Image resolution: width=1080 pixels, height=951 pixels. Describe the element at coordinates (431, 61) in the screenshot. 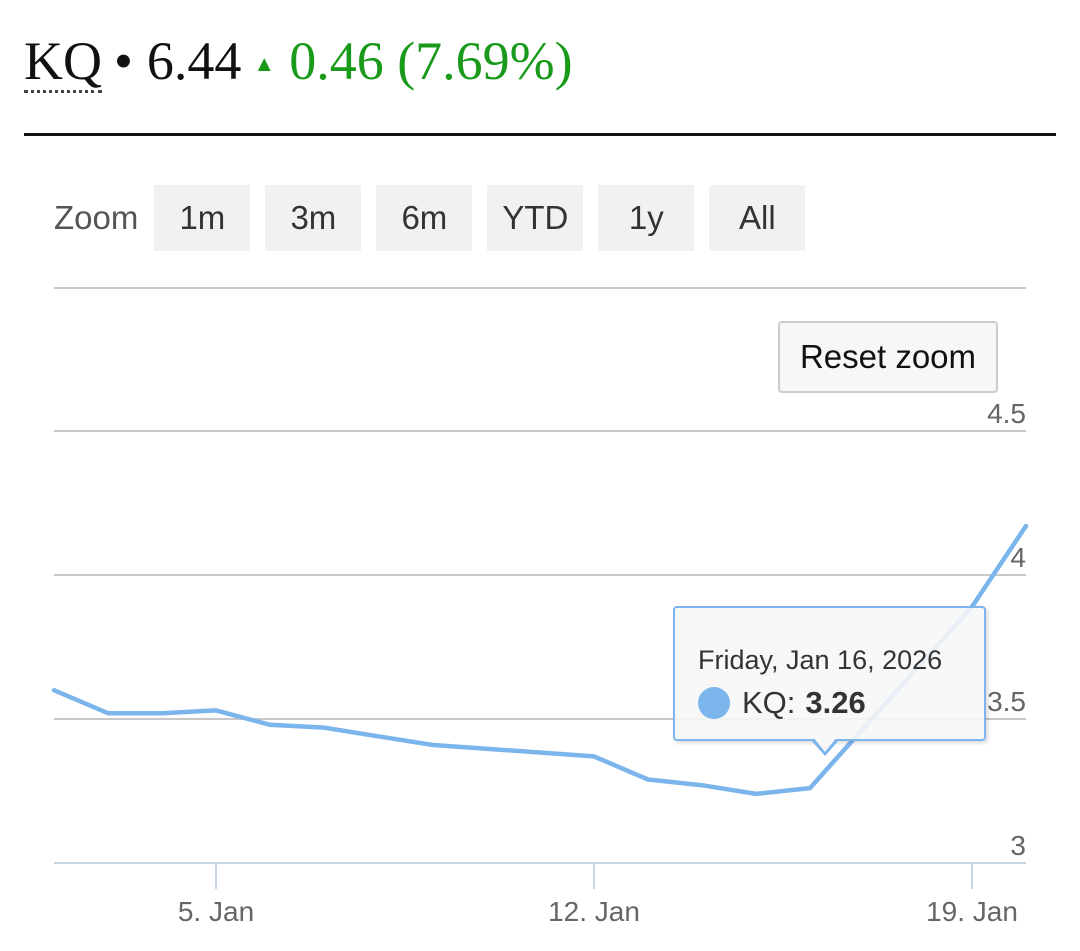

I see `price-change-value: 0.46 (7.69%)` at that location.